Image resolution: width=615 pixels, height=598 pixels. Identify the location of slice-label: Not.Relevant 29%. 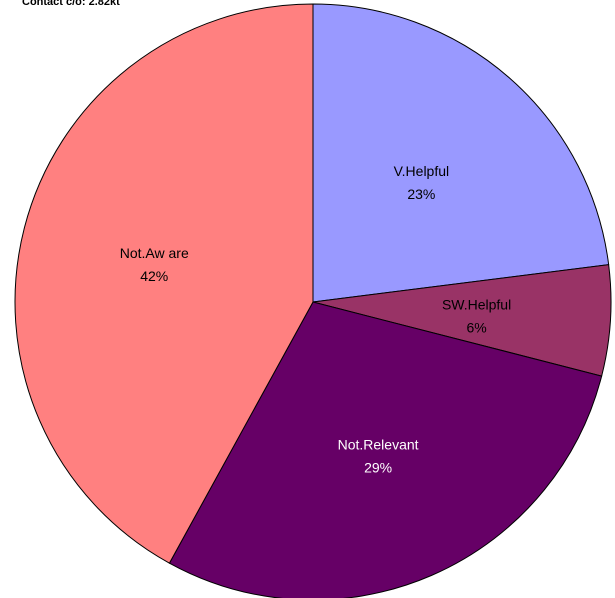
(378, 455).